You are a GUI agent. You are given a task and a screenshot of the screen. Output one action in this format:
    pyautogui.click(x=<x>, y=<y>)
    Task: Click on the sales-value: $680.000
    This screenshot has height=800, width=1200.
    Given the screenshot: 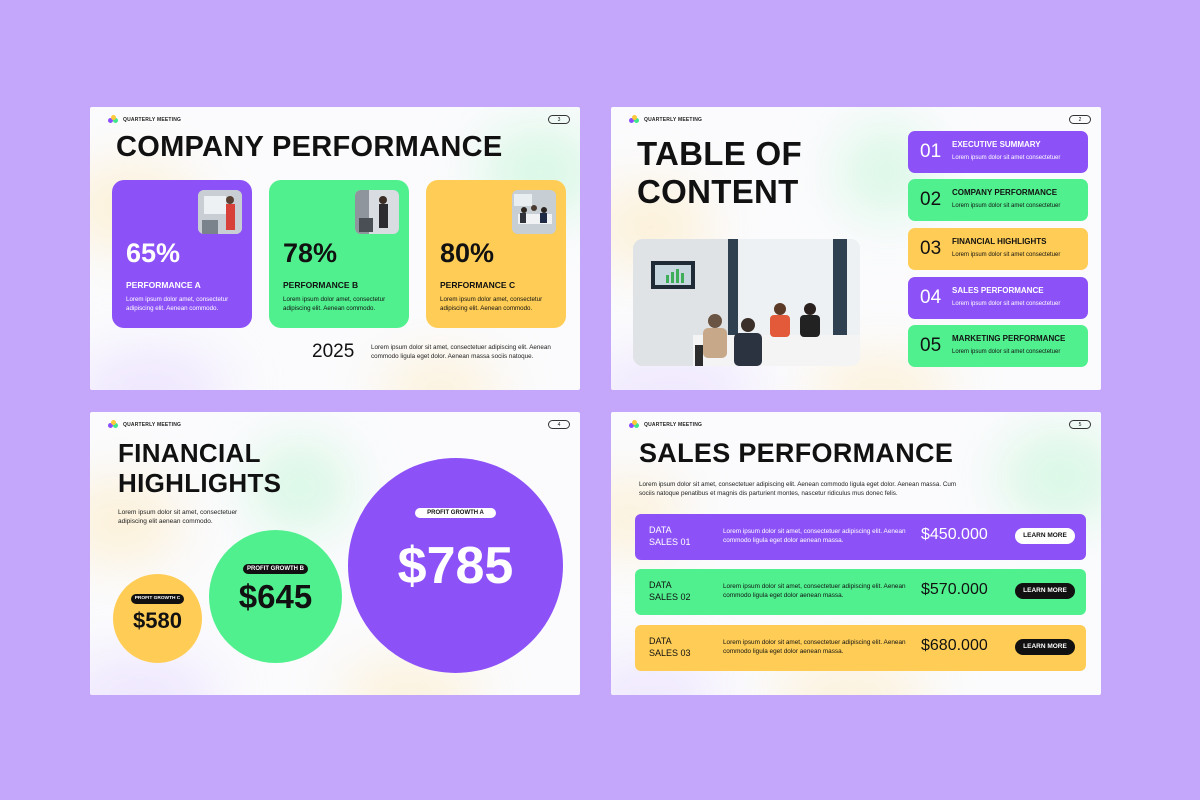 What is the action you would take?
    pyautogui.click(x=954, y=645)
    